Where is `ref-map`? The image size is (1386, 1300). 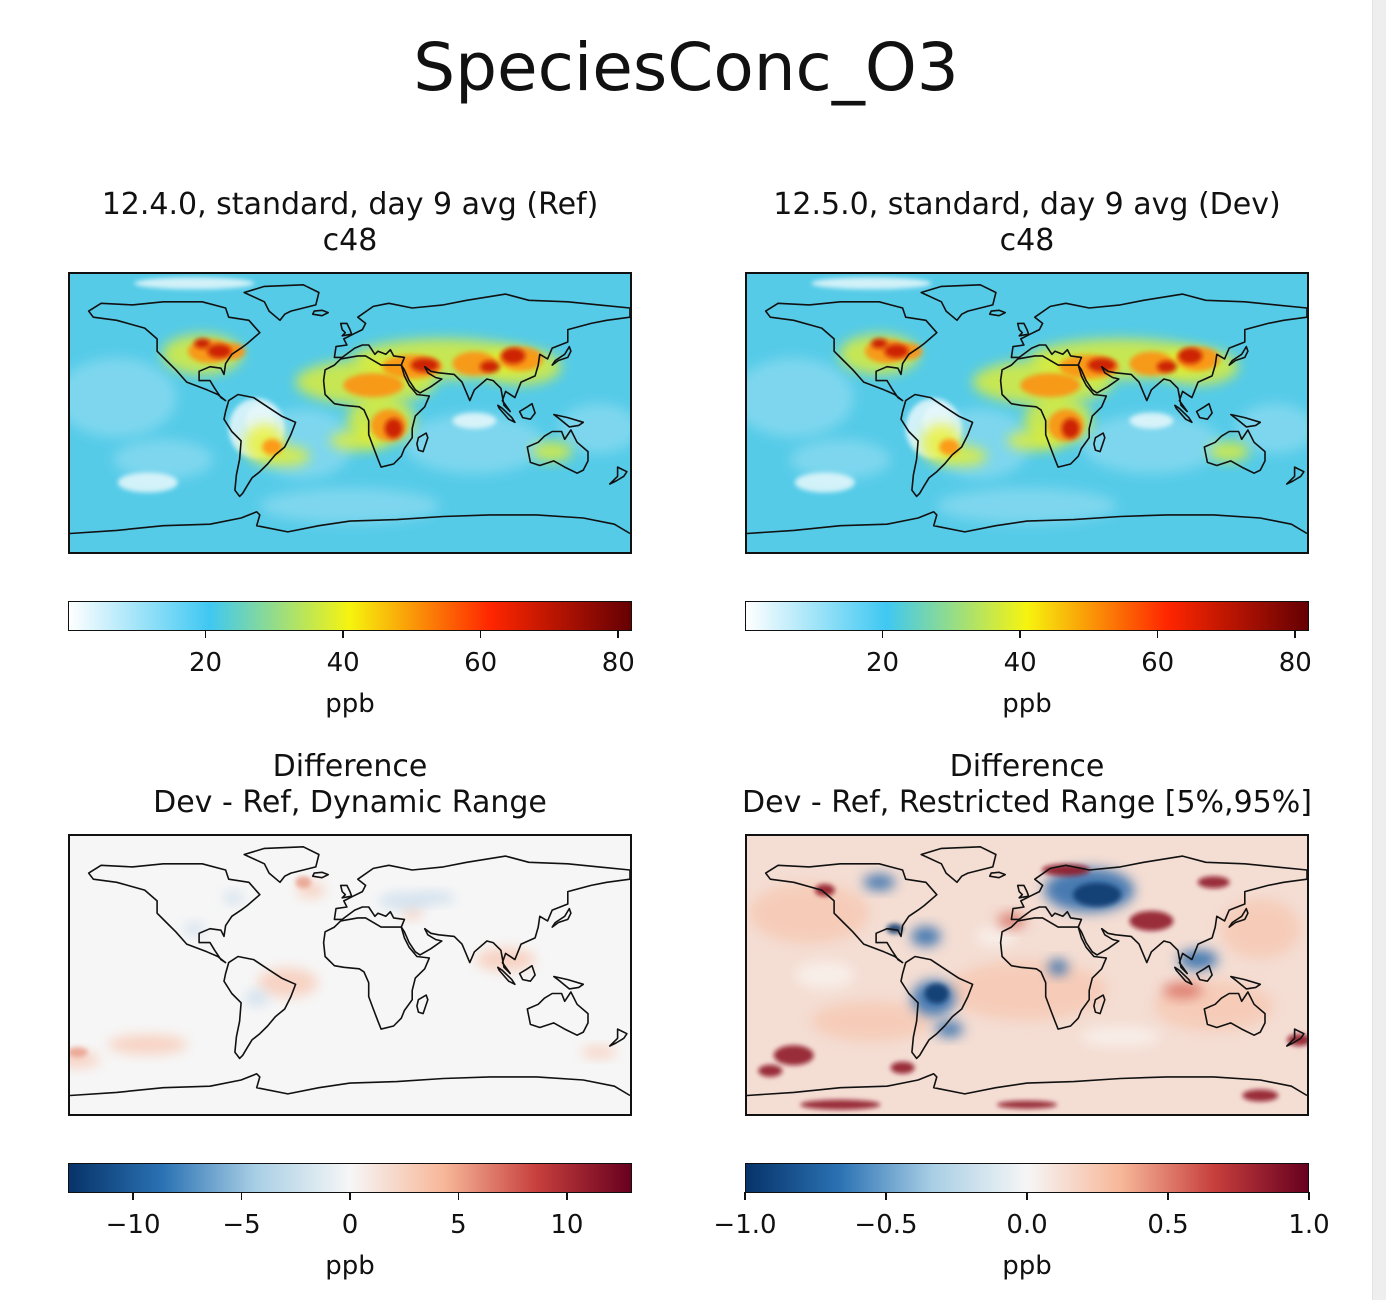 ref-map is located at coordinates (350, 413).